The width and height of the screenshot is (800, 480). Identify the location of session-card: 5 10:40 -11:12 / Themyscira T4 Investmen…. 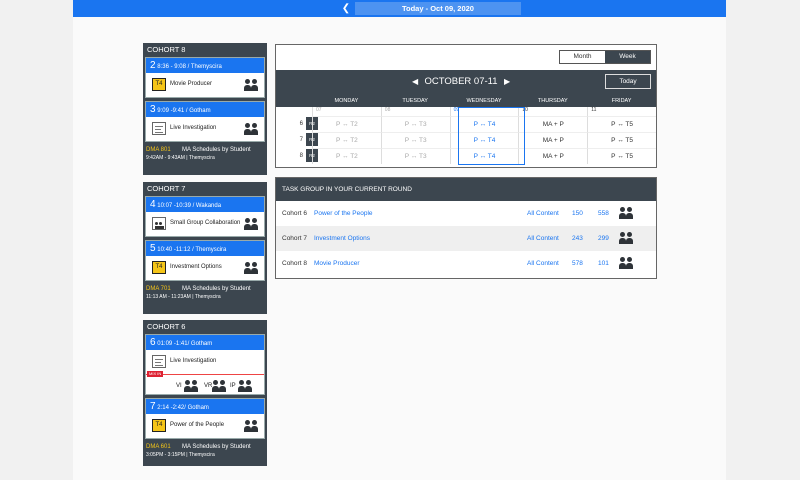
(205, 260).